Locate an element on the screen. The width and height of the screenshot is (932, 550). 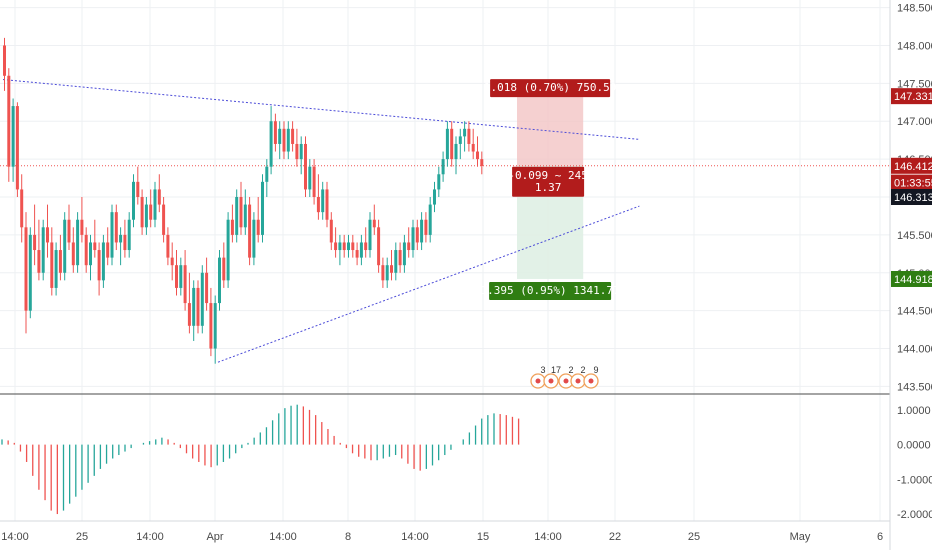
price-tag-label: 01:33:55 is located at coordinates (913, 184).